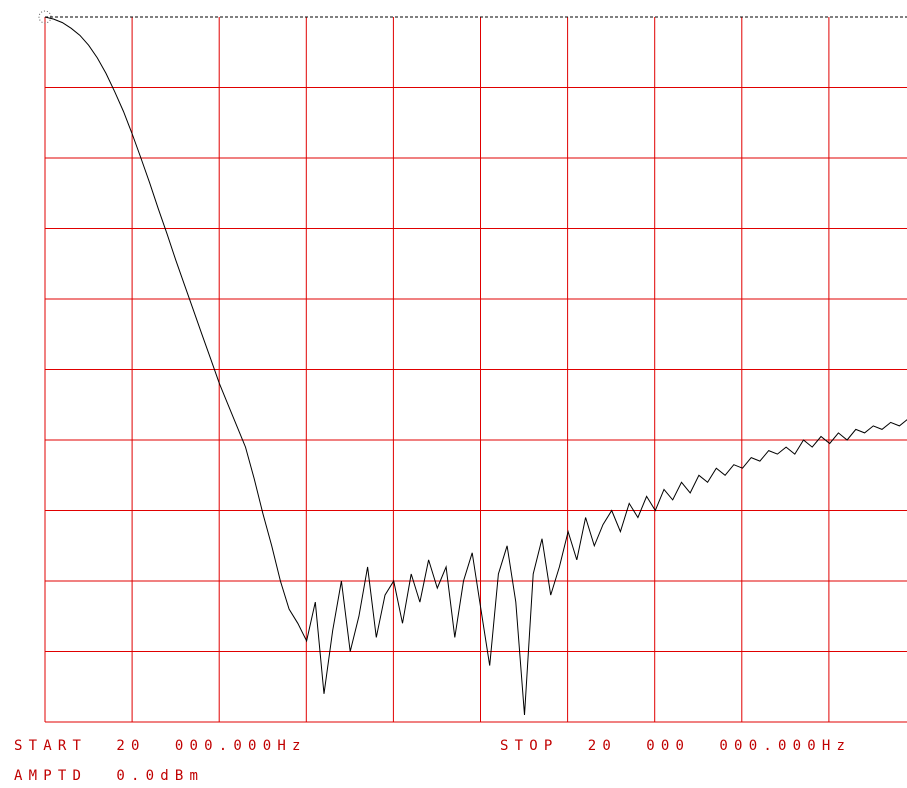 Image resolution: width=907 pixels, height=788 pixels. Describe the element at coordinates (160, 746) in the screenshot. I see `start-frequency-label: START 20 000.000Hz` at that location.